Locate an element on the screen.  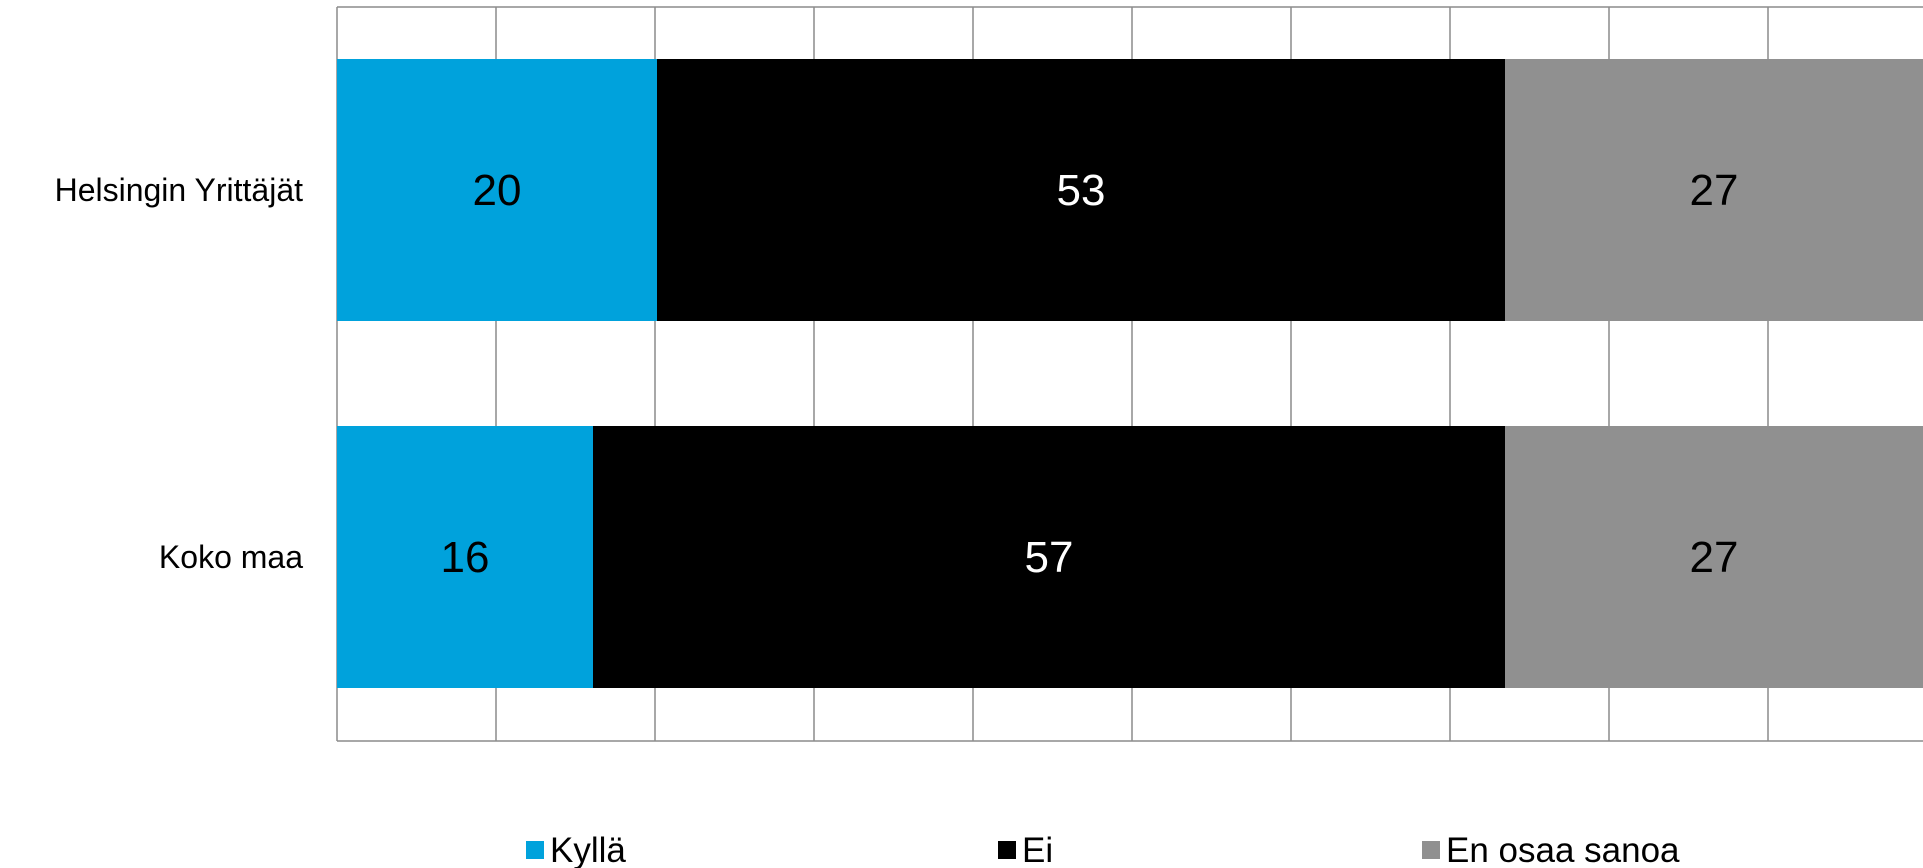
legend-label: En osaa sanoa is located at coordinates (1563, 849).